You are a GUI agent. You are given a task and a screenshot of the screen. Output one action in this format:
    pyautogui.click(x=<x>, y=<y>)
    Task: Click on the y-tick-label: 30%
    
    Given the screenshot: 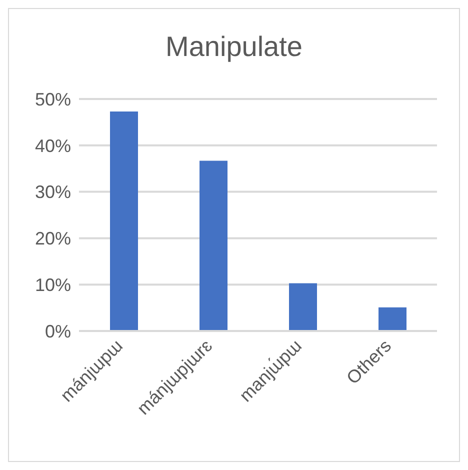 What is the action you would take?
    pyautogui.click(x=52, y=192)
    